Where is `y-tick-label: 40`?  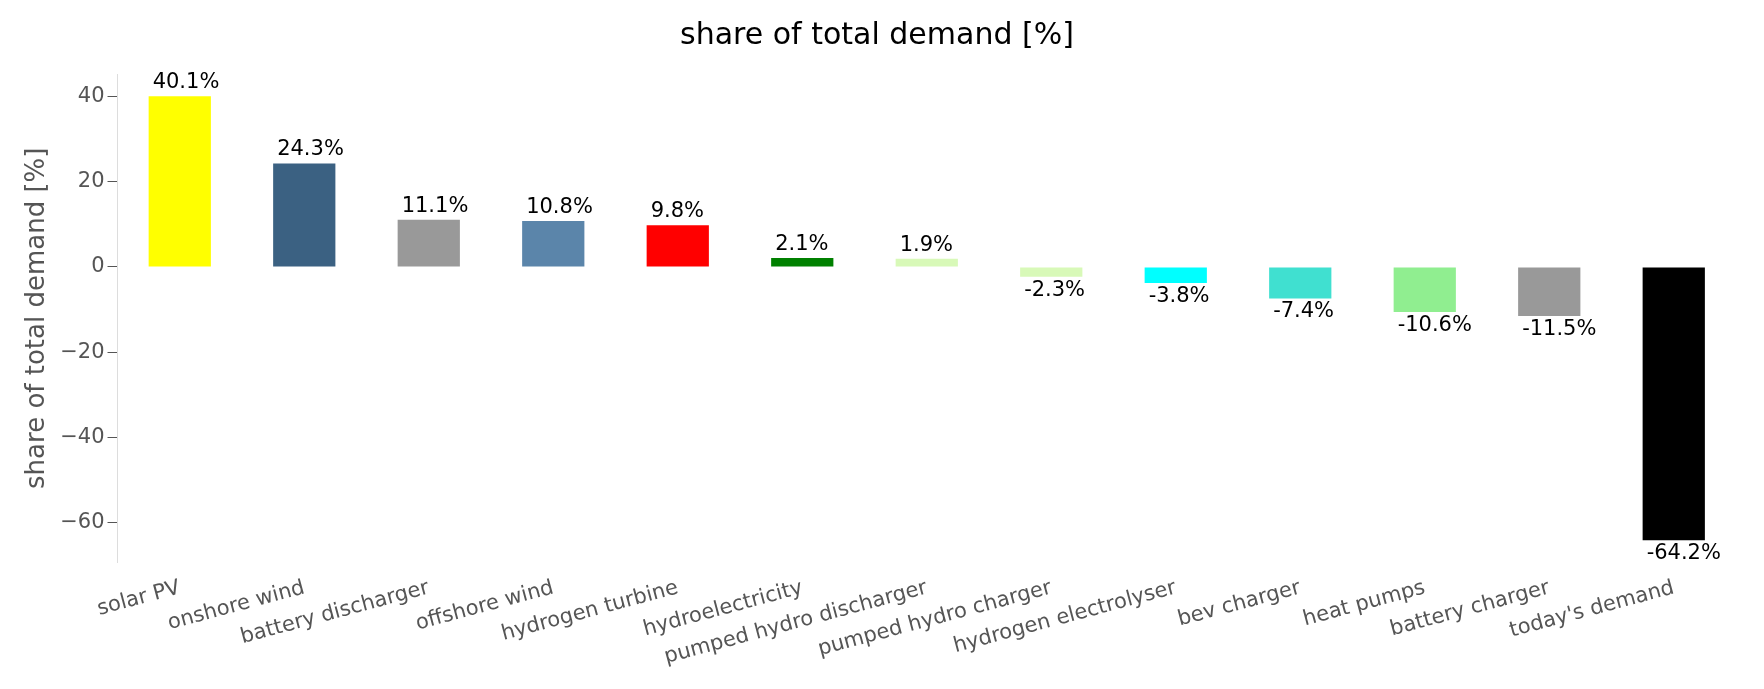 y-tick-label: 40 is located at coordinates (91, 95).